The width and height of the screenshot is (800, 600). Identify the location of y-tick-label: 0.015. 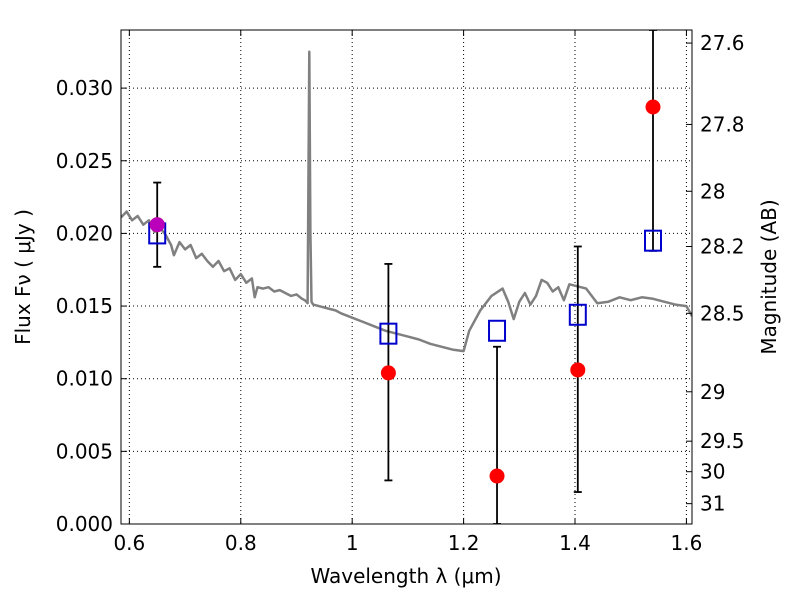
(84, 306).